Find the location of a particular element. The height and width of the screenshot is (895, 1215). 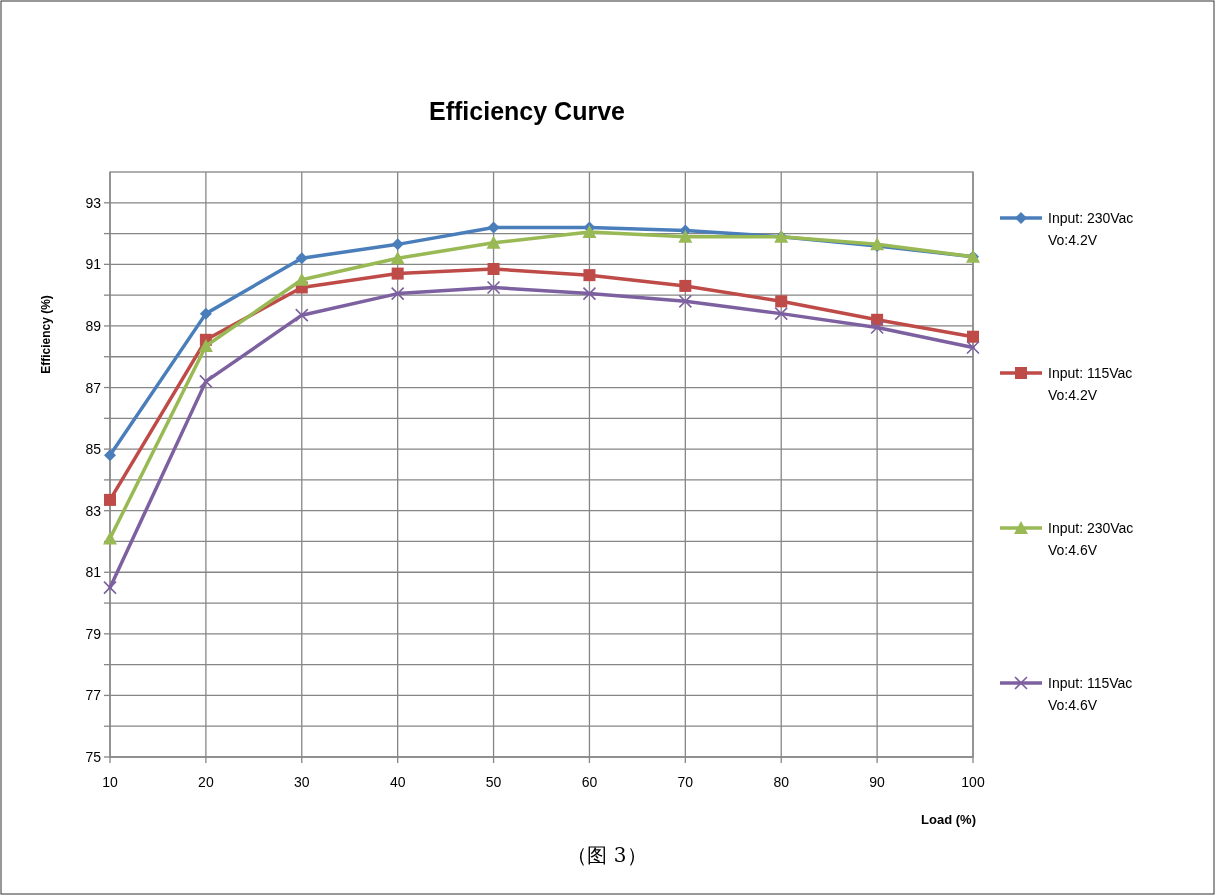

y-tick-label: 89 is located at coordinates (93, 325).